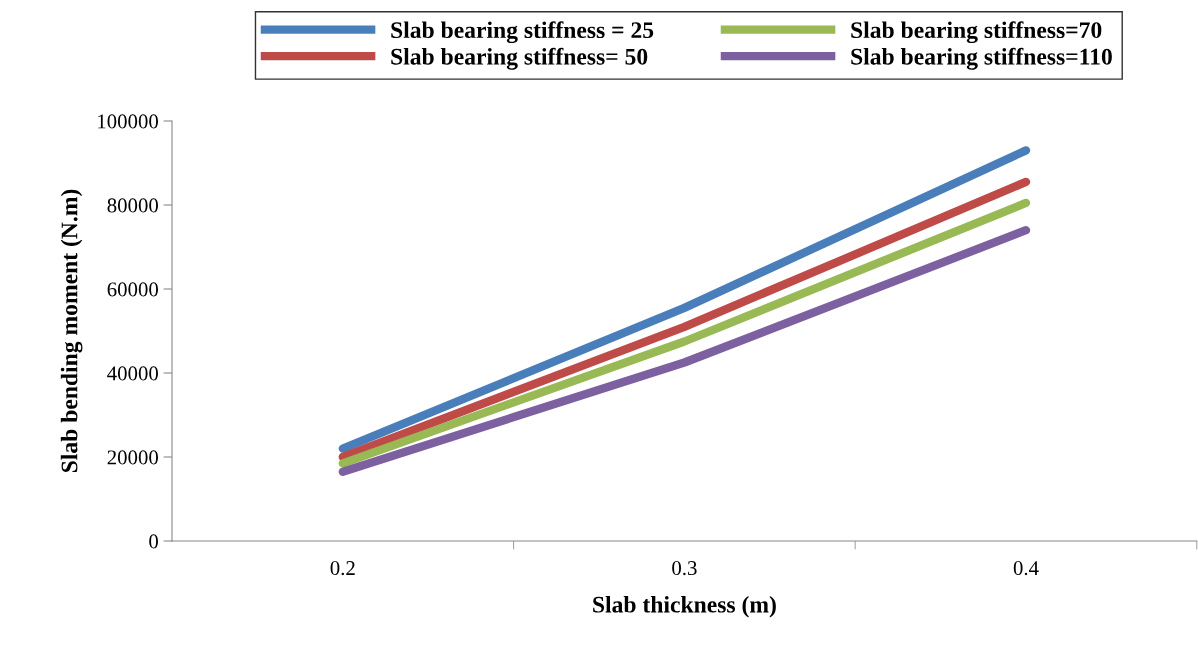 The image size is (1198, 653). Describe the element at coordinates (154, 541) in the screenshot. I see `y-tick-label: 0` at that location.